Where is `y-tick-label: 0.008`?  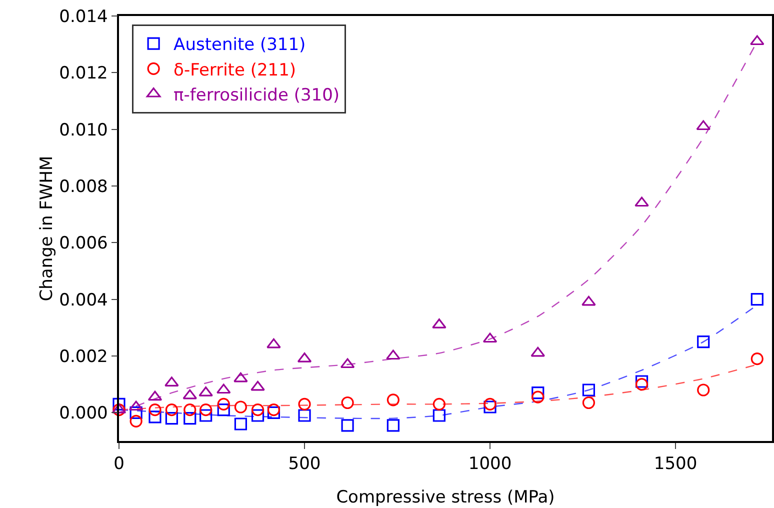
y-tick-label: 0.008 is located at coordinates (83, 186).